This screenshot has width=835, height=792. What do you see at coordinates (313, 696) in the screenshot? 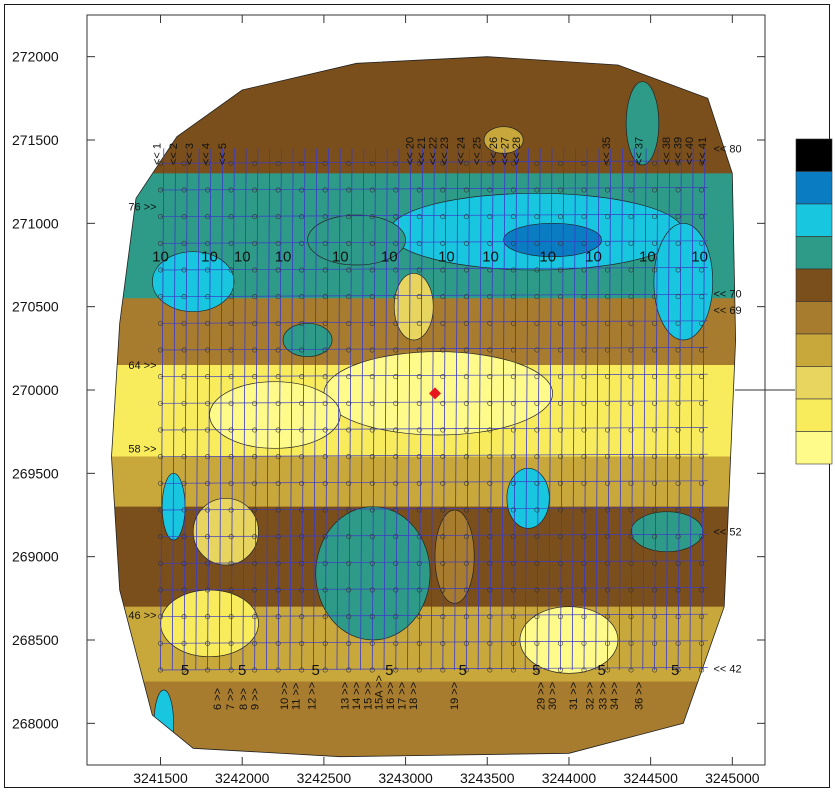
I see `survey-line-label: 12 >>` at bounding box center [313, 696].